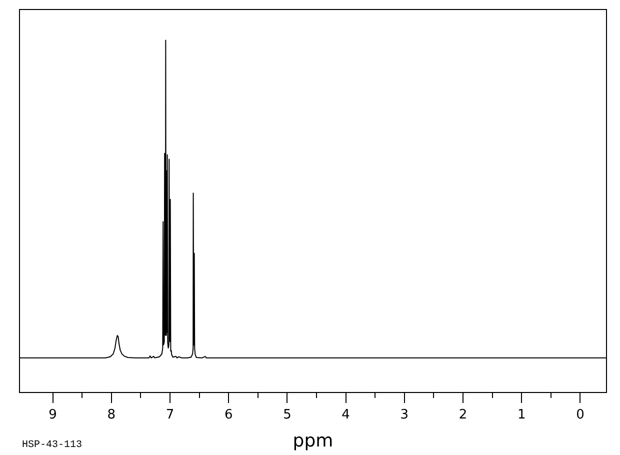 This screenshot has height=455, width=620. Describe the element at coordinates (111, 415) in the screenshot. I see `x-tick-label: 8` at that location.